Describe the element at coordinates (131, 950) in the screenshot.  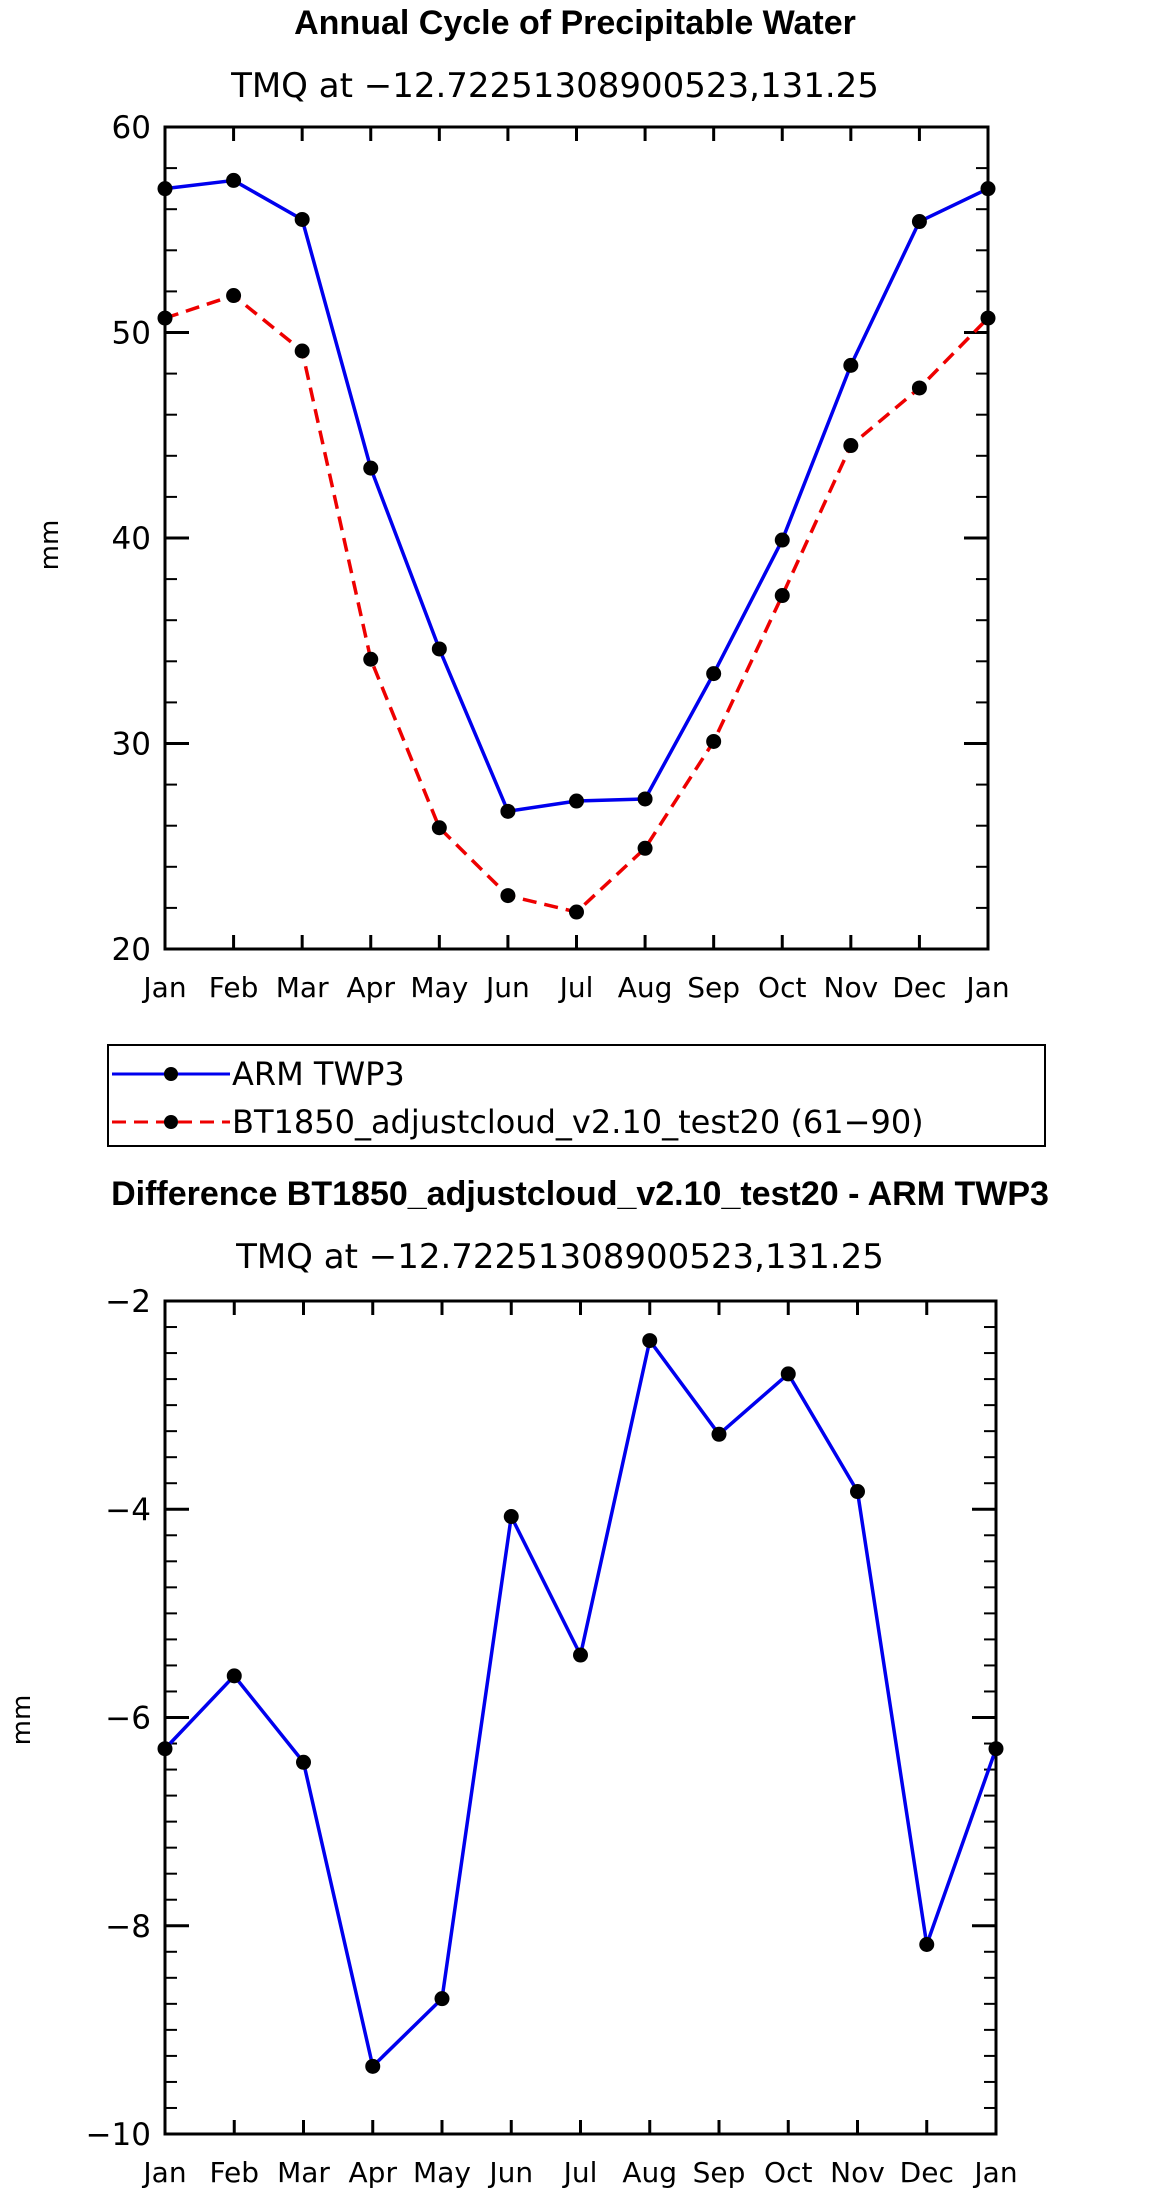
I see `y-tick-label: 20` at that location.